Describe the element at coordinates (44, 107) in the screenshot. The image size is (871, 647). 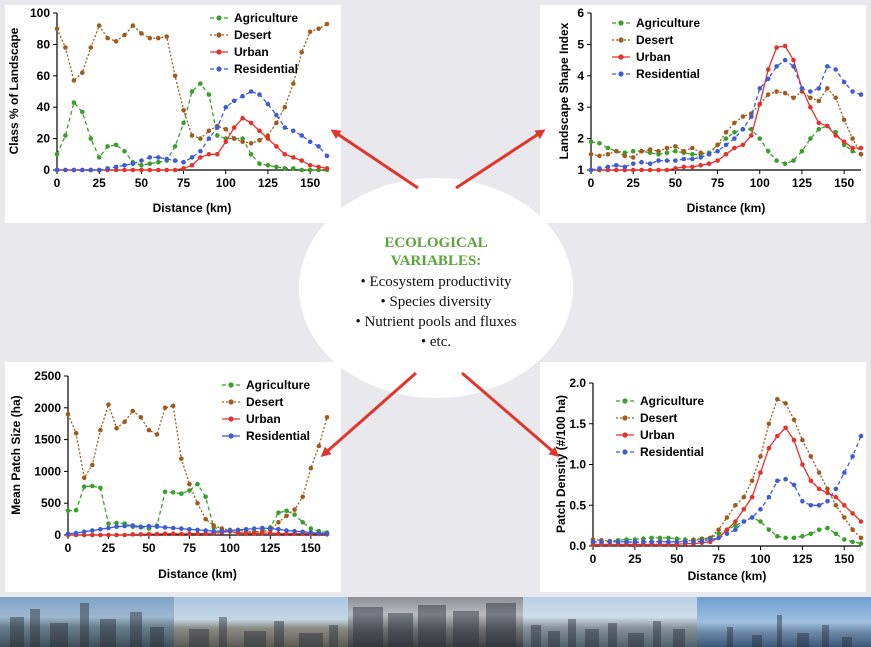
I see `y-tick-label: 40` at that location.